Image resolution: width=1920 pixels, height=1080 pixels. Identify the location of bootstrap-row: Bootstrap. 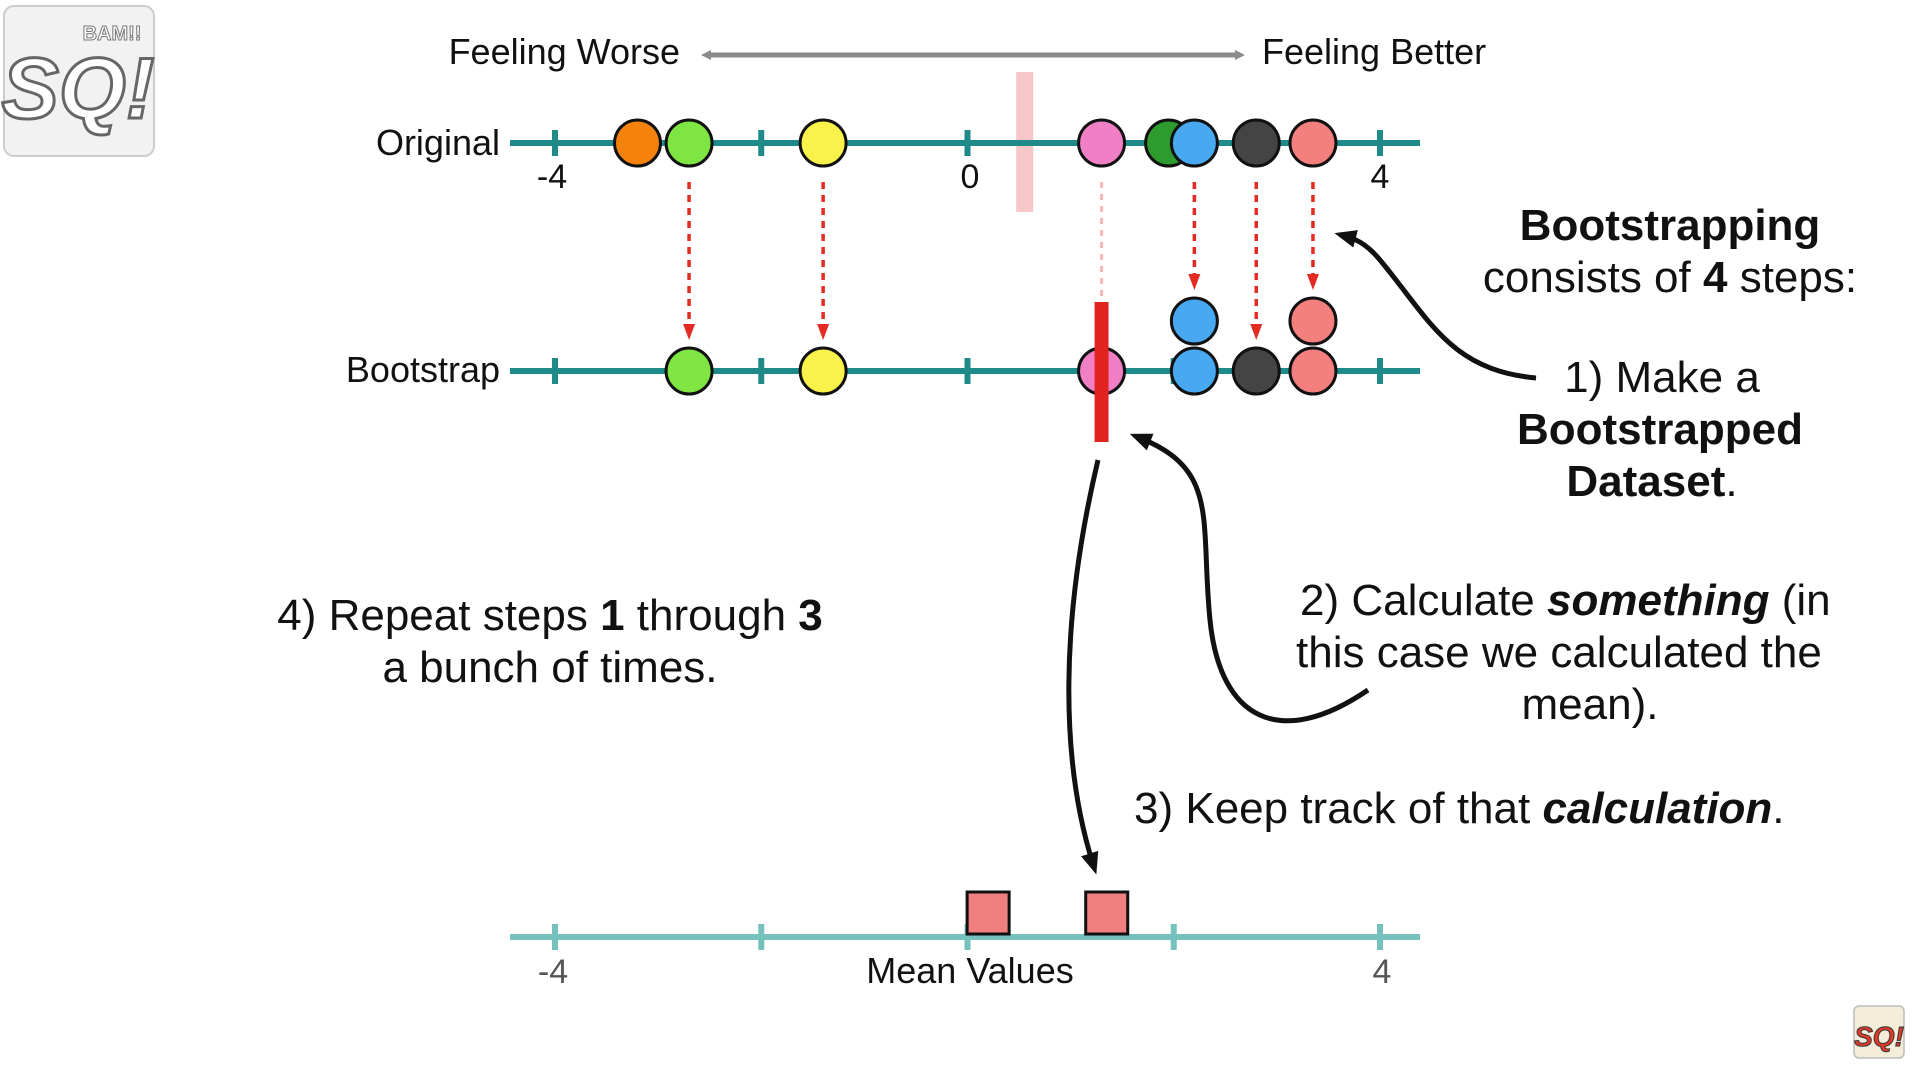
(883, 369).